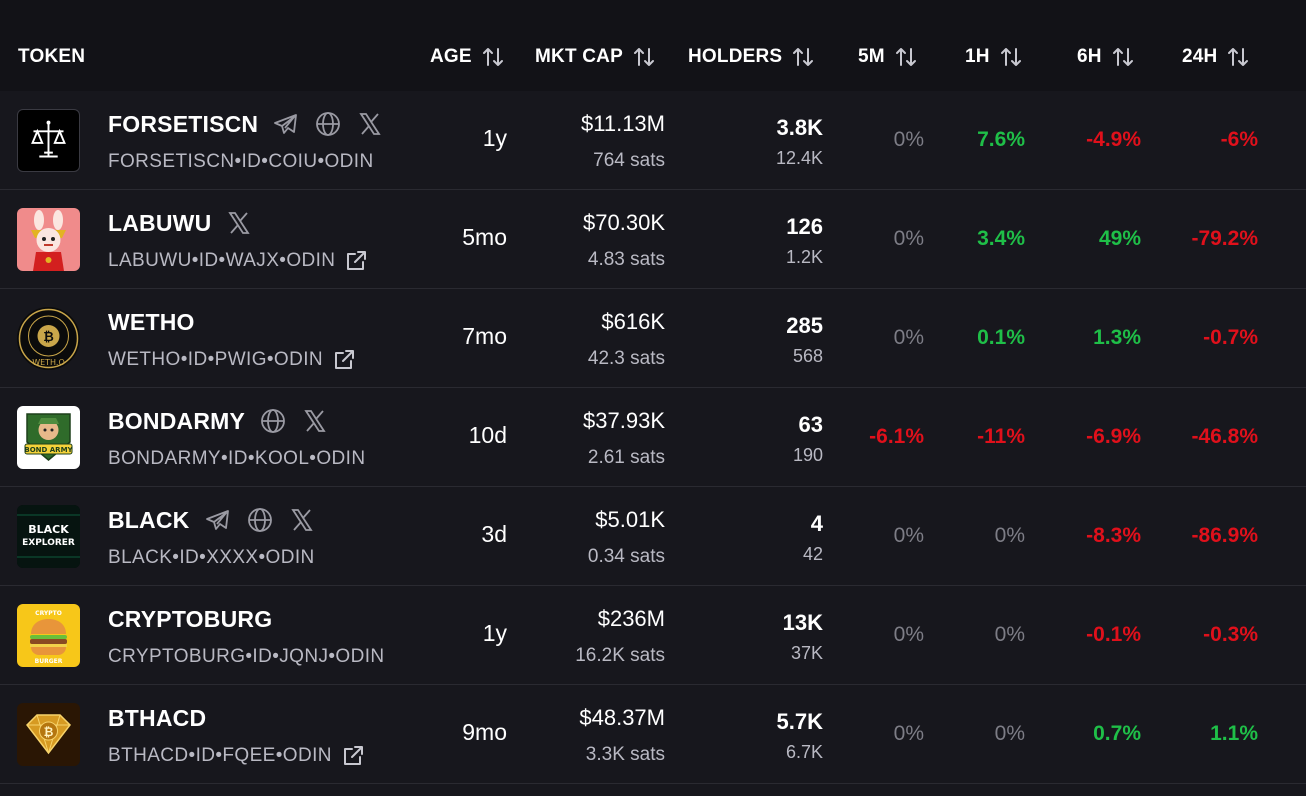 The width and height of the screenshot is (1306, 796). Describe the element at coordinates (806, 653) in the screenshot. I see `holders-secondary: 37K` at that location.